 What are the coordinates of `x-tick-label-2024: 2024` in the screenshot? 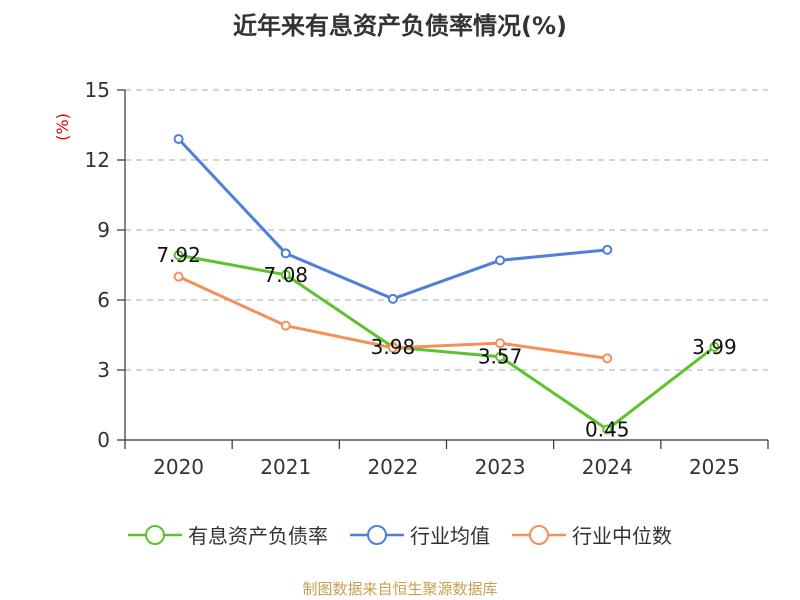 It's located at (607, 467).